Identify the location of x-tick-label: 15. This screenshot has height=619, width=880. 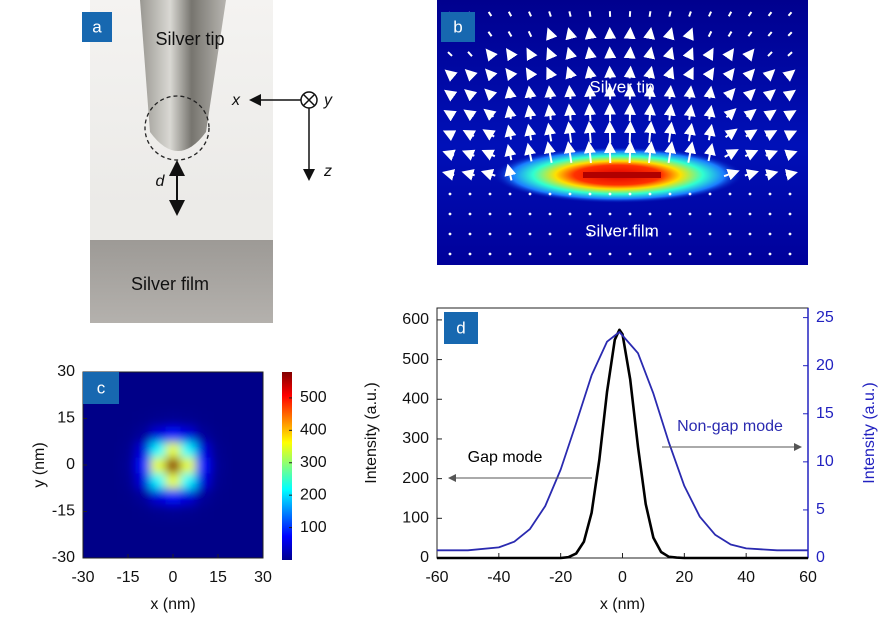
(218, 577).